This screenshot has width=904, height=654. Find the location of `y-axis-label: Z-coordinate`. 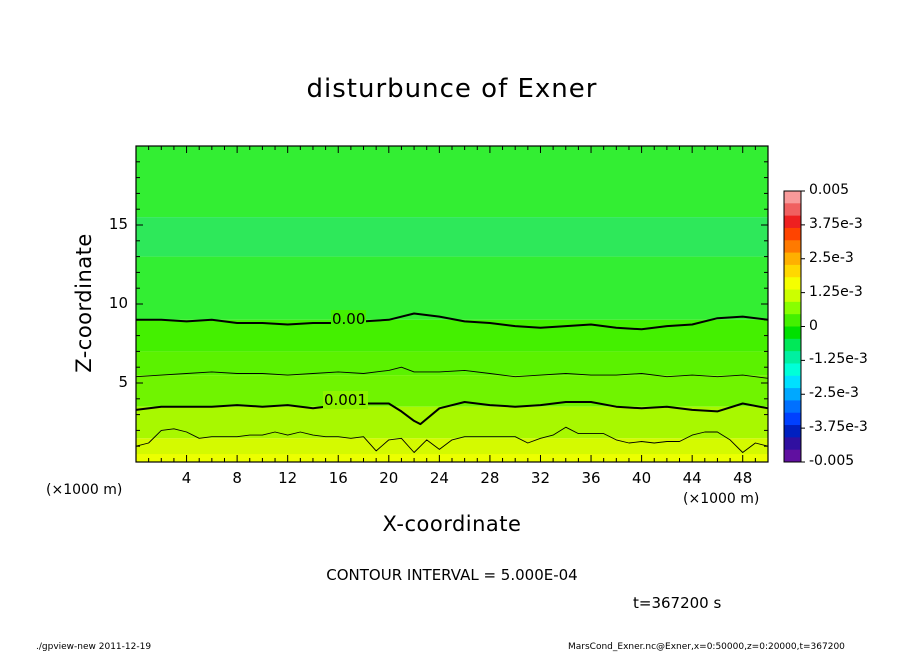

y-axis-label: Z-coordinate is located at coordinates (84, 303).